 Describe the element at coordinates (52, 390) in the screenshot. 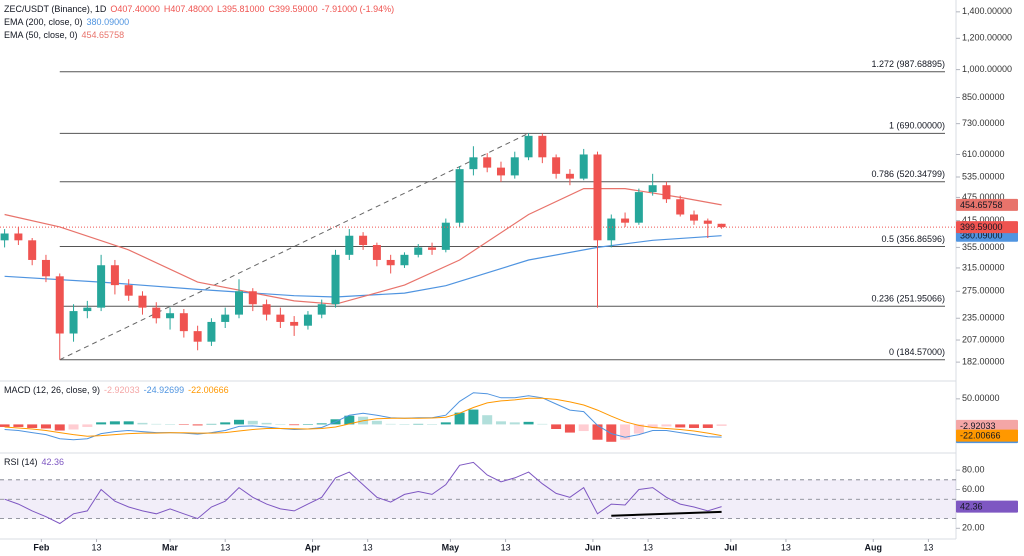

I see `indicator-name: MACD (12, 26, close, 9)` at that location.